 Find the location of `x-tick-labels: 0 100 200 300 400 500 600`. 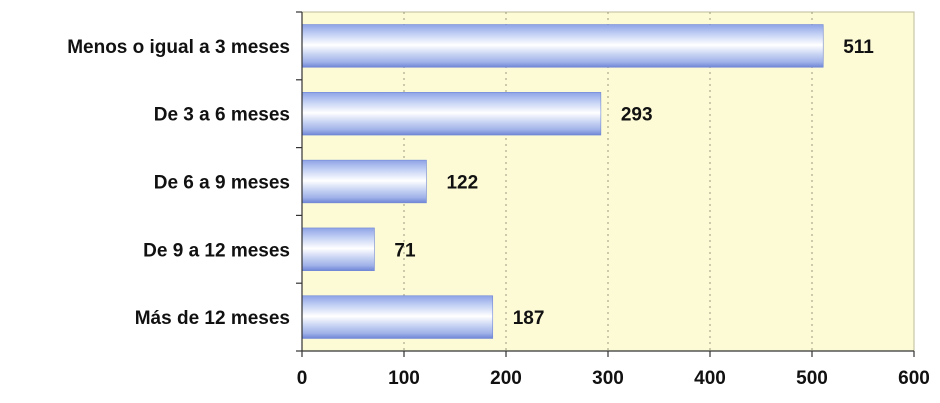

x-tick-labels: 0 100 200 300 400 500 600 is located at coordinates (613, 378).